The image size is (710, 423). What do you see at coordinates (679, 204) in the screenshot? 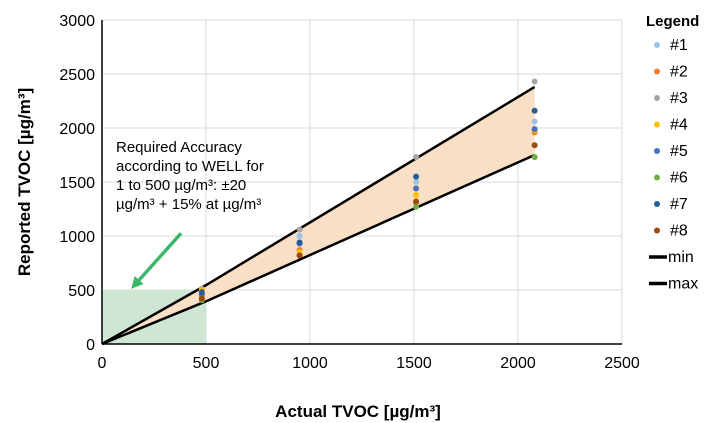
I see `legend-label: #7` at bounding box center [679, 204].